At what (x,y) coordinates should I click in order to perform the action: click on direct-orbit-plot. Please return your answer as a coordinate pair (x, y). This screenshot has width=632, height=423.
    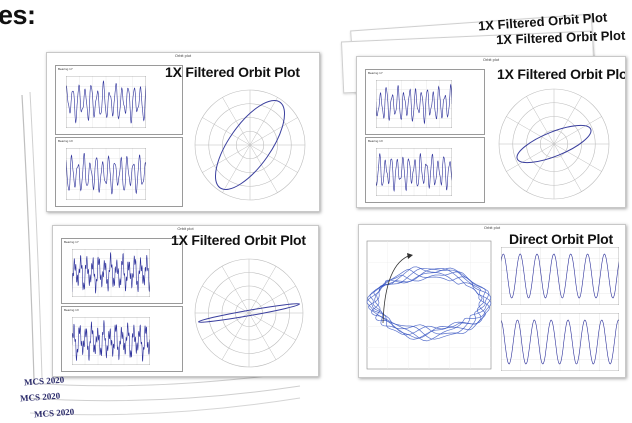
    Looking at the image, I should click on (429, 305).